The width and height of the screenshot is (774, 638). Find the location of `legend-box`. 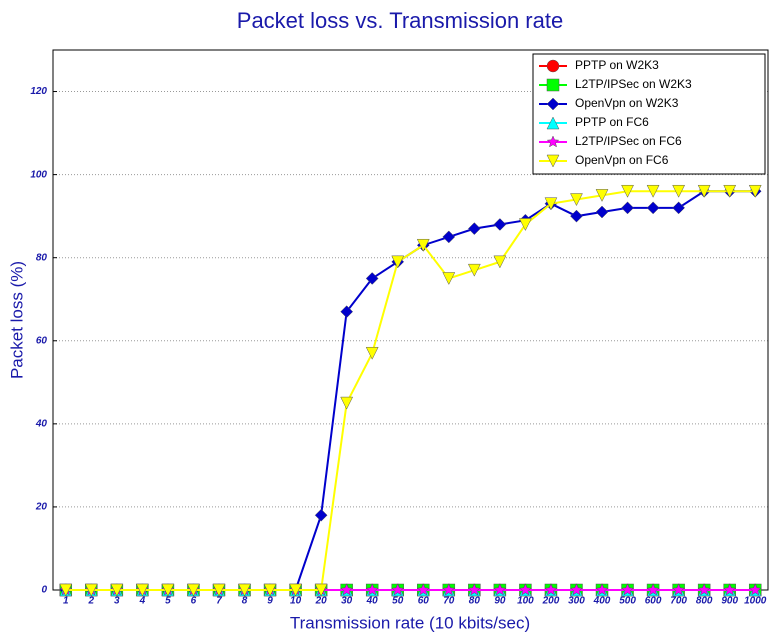

legend-box is located at coordinates (649, 114).